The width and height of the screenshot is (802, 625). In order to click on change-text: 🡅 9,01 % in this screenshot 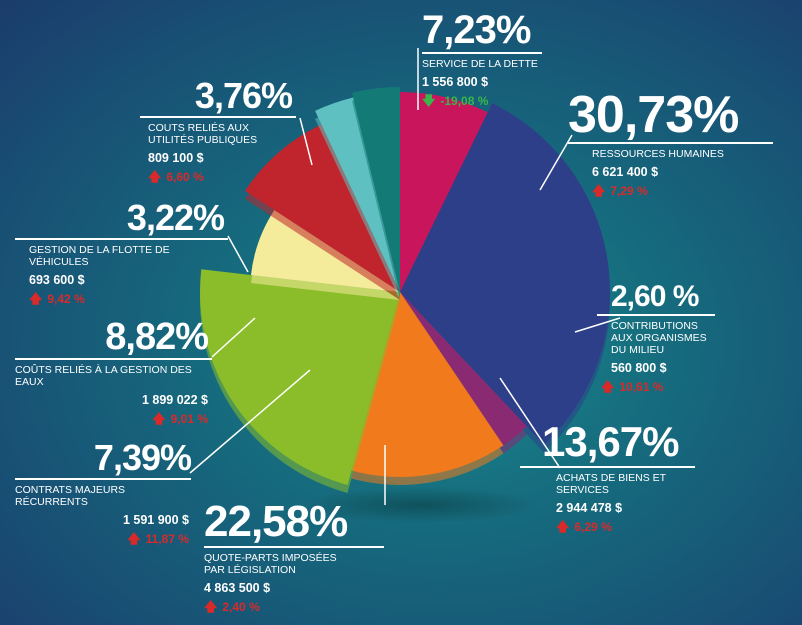, I will do `click(111, 421)`.